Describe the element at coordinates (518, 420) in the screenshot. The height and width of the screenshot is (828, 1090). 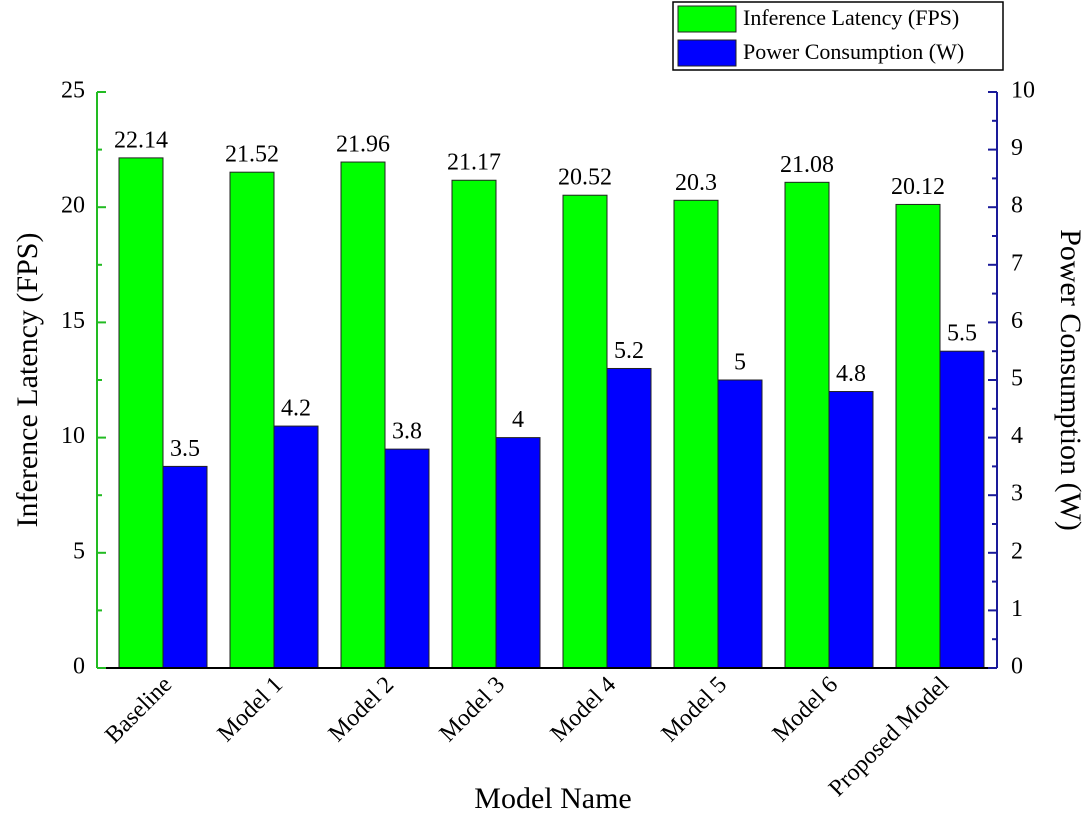
I see `value-label: 4` at that location.